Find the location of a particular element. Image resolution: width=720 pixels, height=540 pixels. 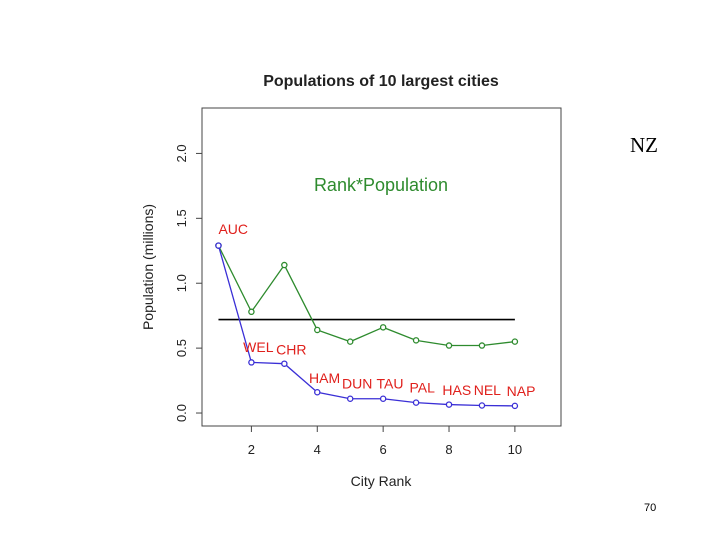

x-tick-label-4: 4 is located at coordinates (317, 449).